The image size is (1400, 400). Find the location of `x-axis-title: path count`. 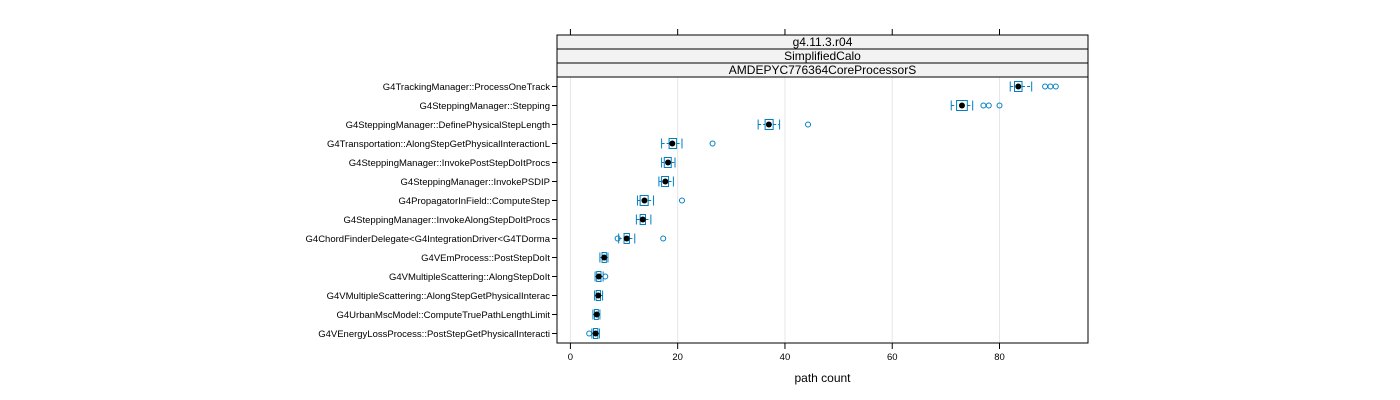

x-axis-title: path count is located at coordinates (822, 378).